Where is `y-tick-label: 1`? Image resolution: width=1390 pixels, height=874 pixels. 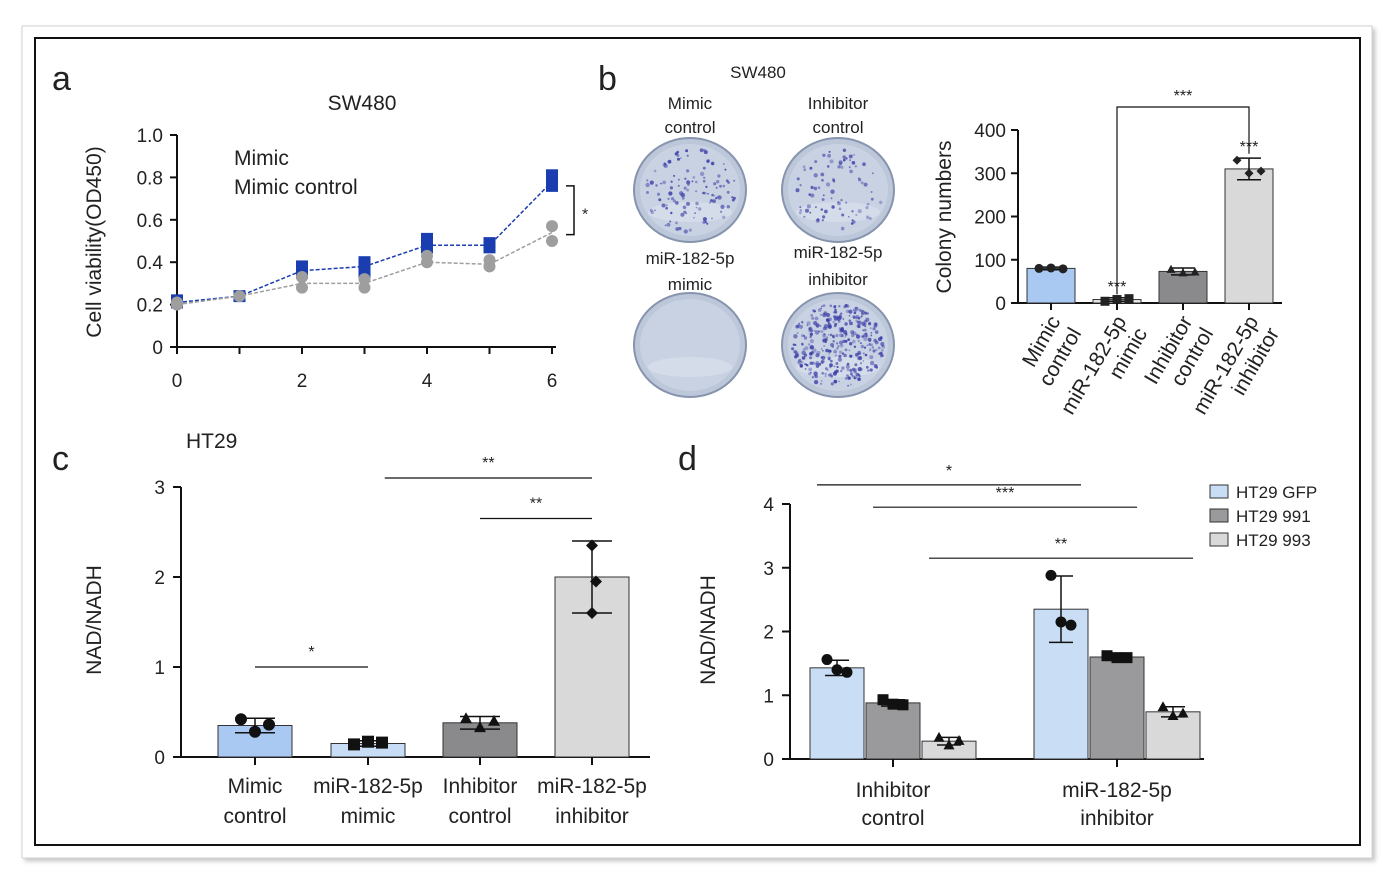 y-tick-label: 1 is located at coordinates (159, 668).